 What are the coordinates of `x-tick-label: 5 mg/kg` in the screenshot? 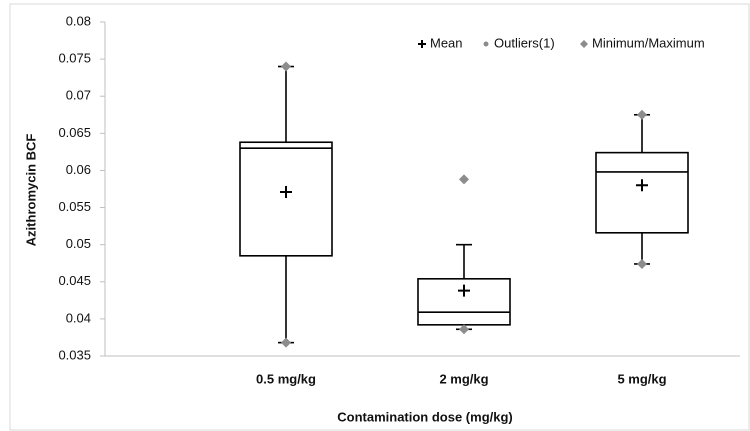 It's located at (641, 378).